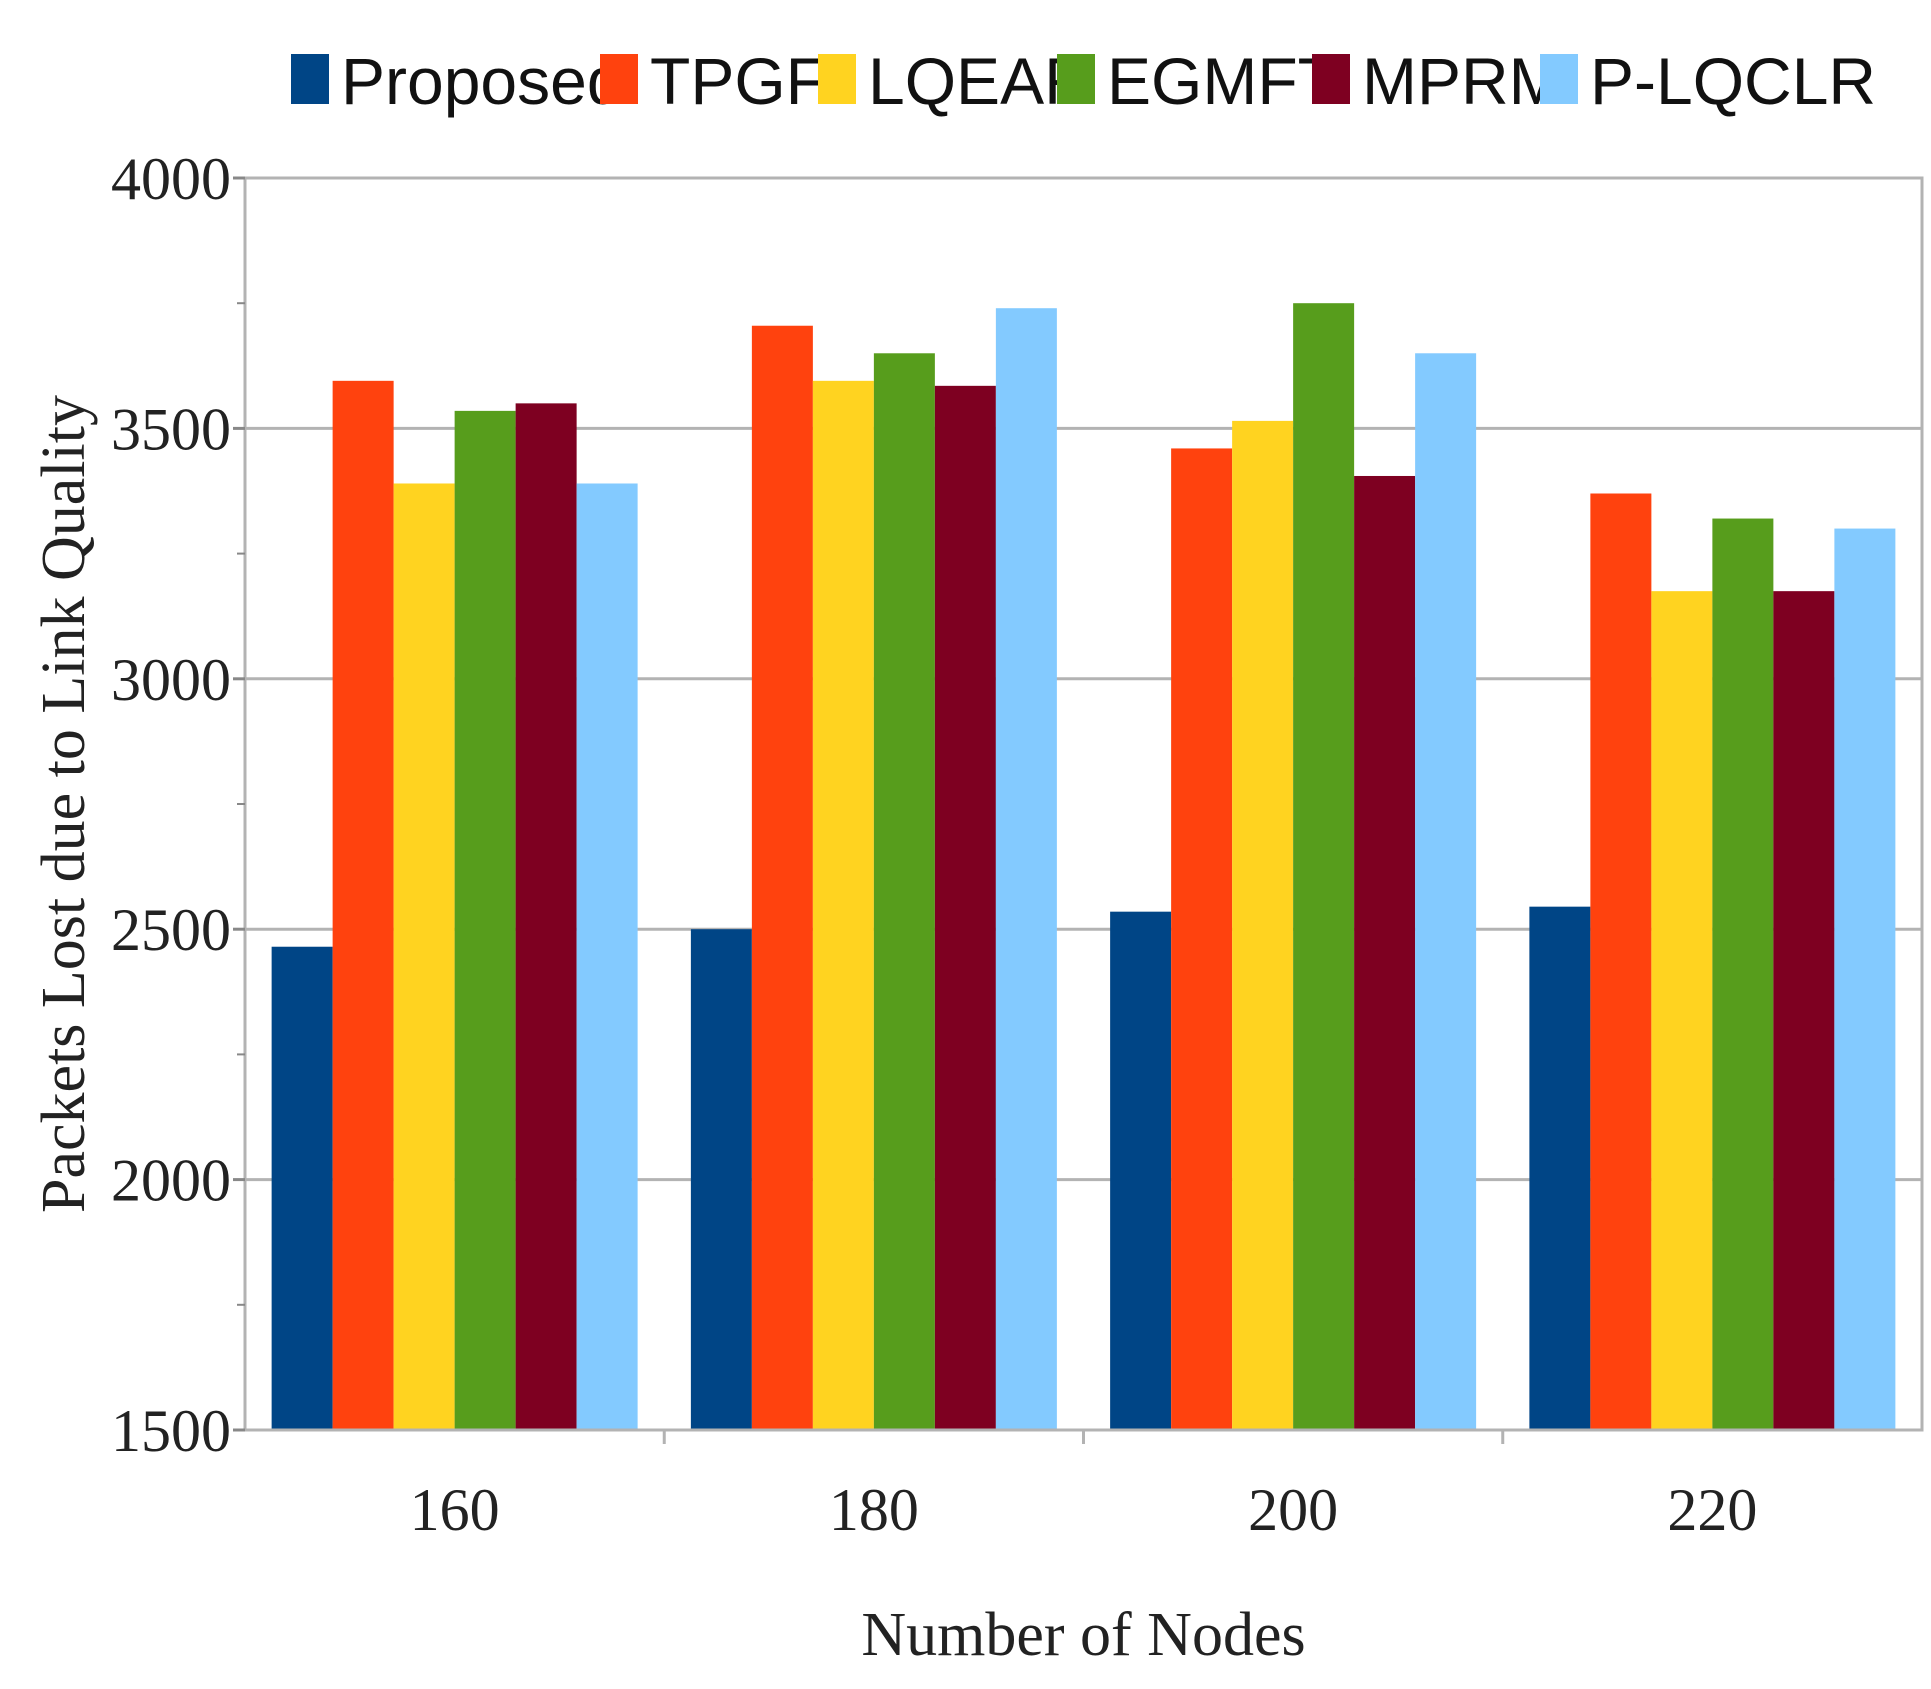  I want to click on x-axis-label: Number of Nodes, so click(1083, 1635).